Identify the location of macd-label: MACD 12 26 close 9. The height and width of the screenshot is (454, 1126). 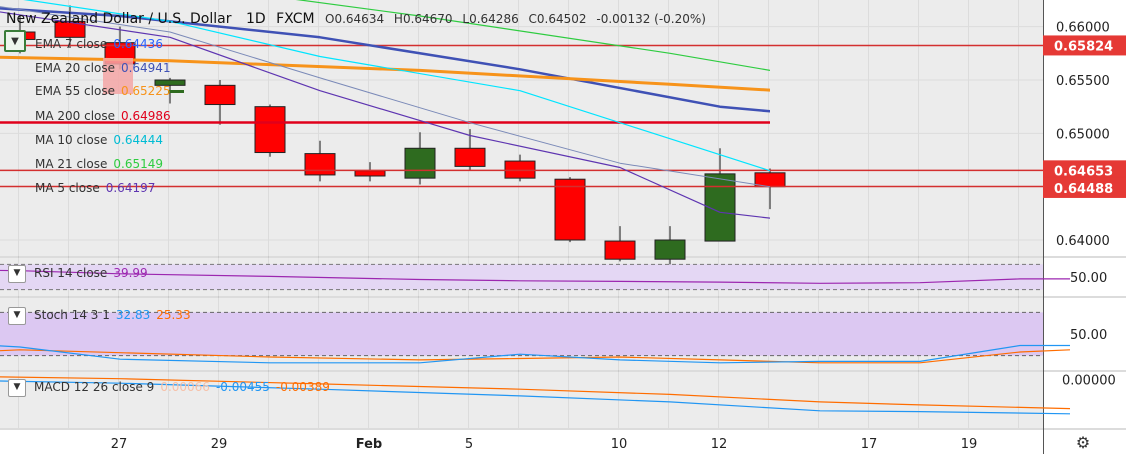
(94, 387).